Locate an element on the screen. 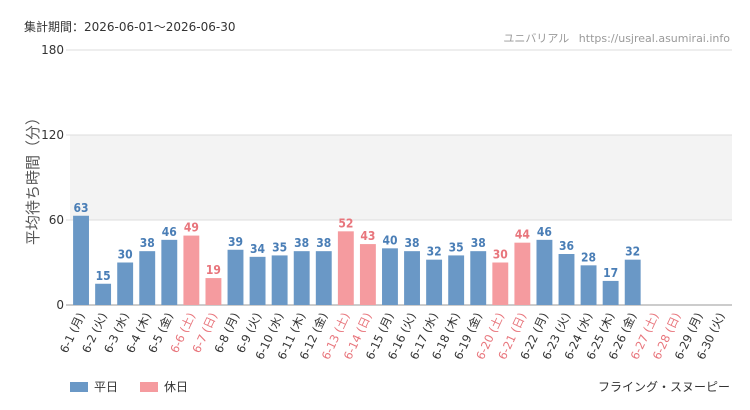 This screenshot has height=410, width=750. bar-6-14 (日) is located at coordinates (367, 274).